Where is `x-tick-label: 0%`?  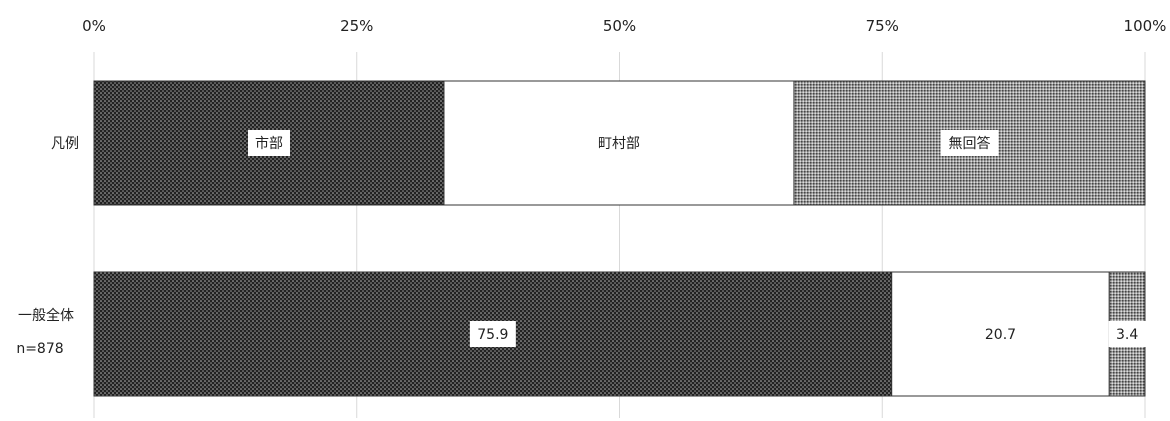
x-tick-label: 0% is located at coordinates (94, 26).